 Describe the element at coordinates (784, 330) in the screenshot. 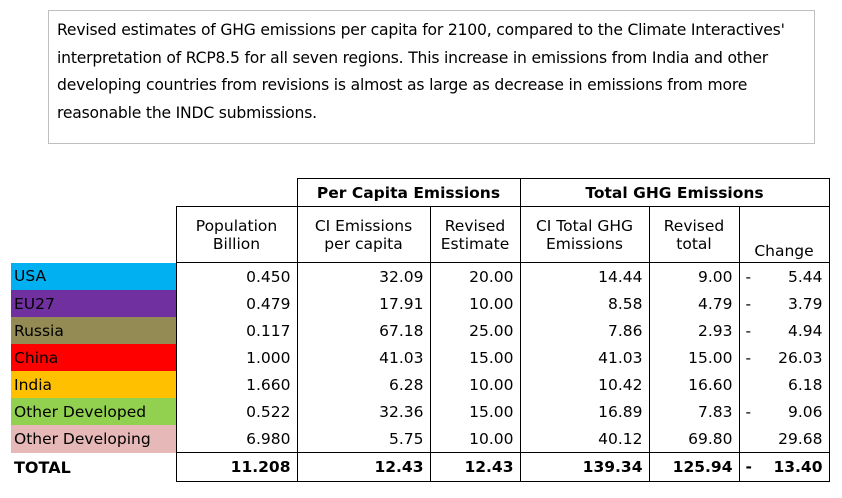

I see `cell: -4.94` at that location.